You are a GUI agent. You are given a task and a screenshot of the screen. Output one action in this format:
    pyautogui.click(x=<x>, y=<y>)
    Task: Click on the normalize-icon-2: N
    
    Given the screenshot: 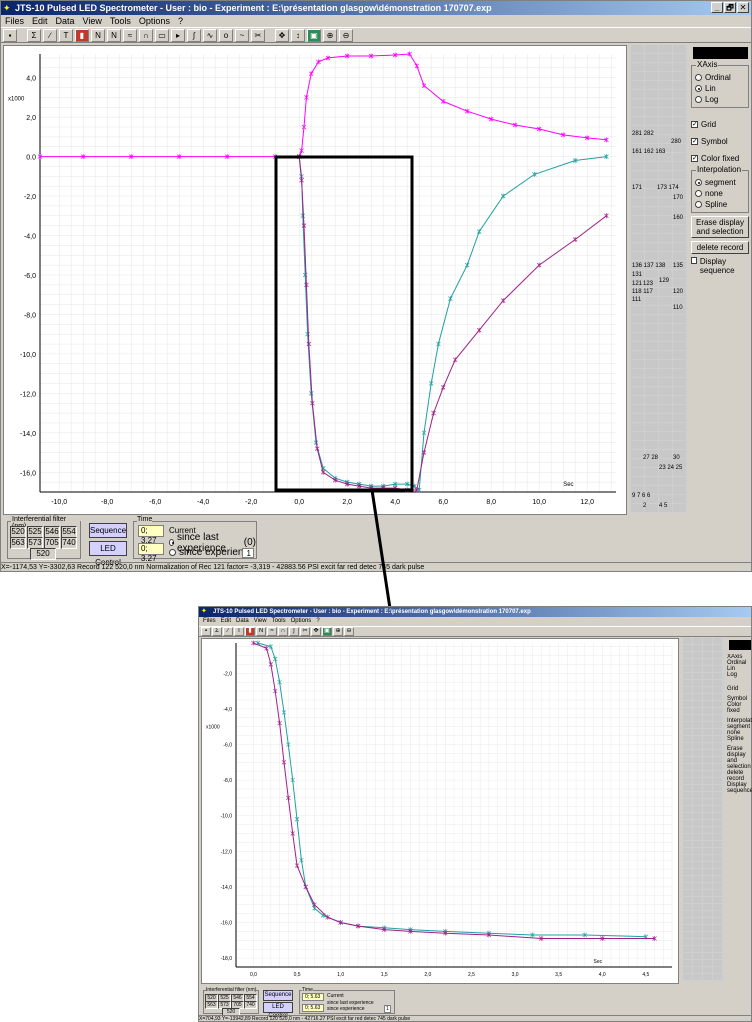 What is the action you would take?
    pyautogui.click(x=261, y=631)
    